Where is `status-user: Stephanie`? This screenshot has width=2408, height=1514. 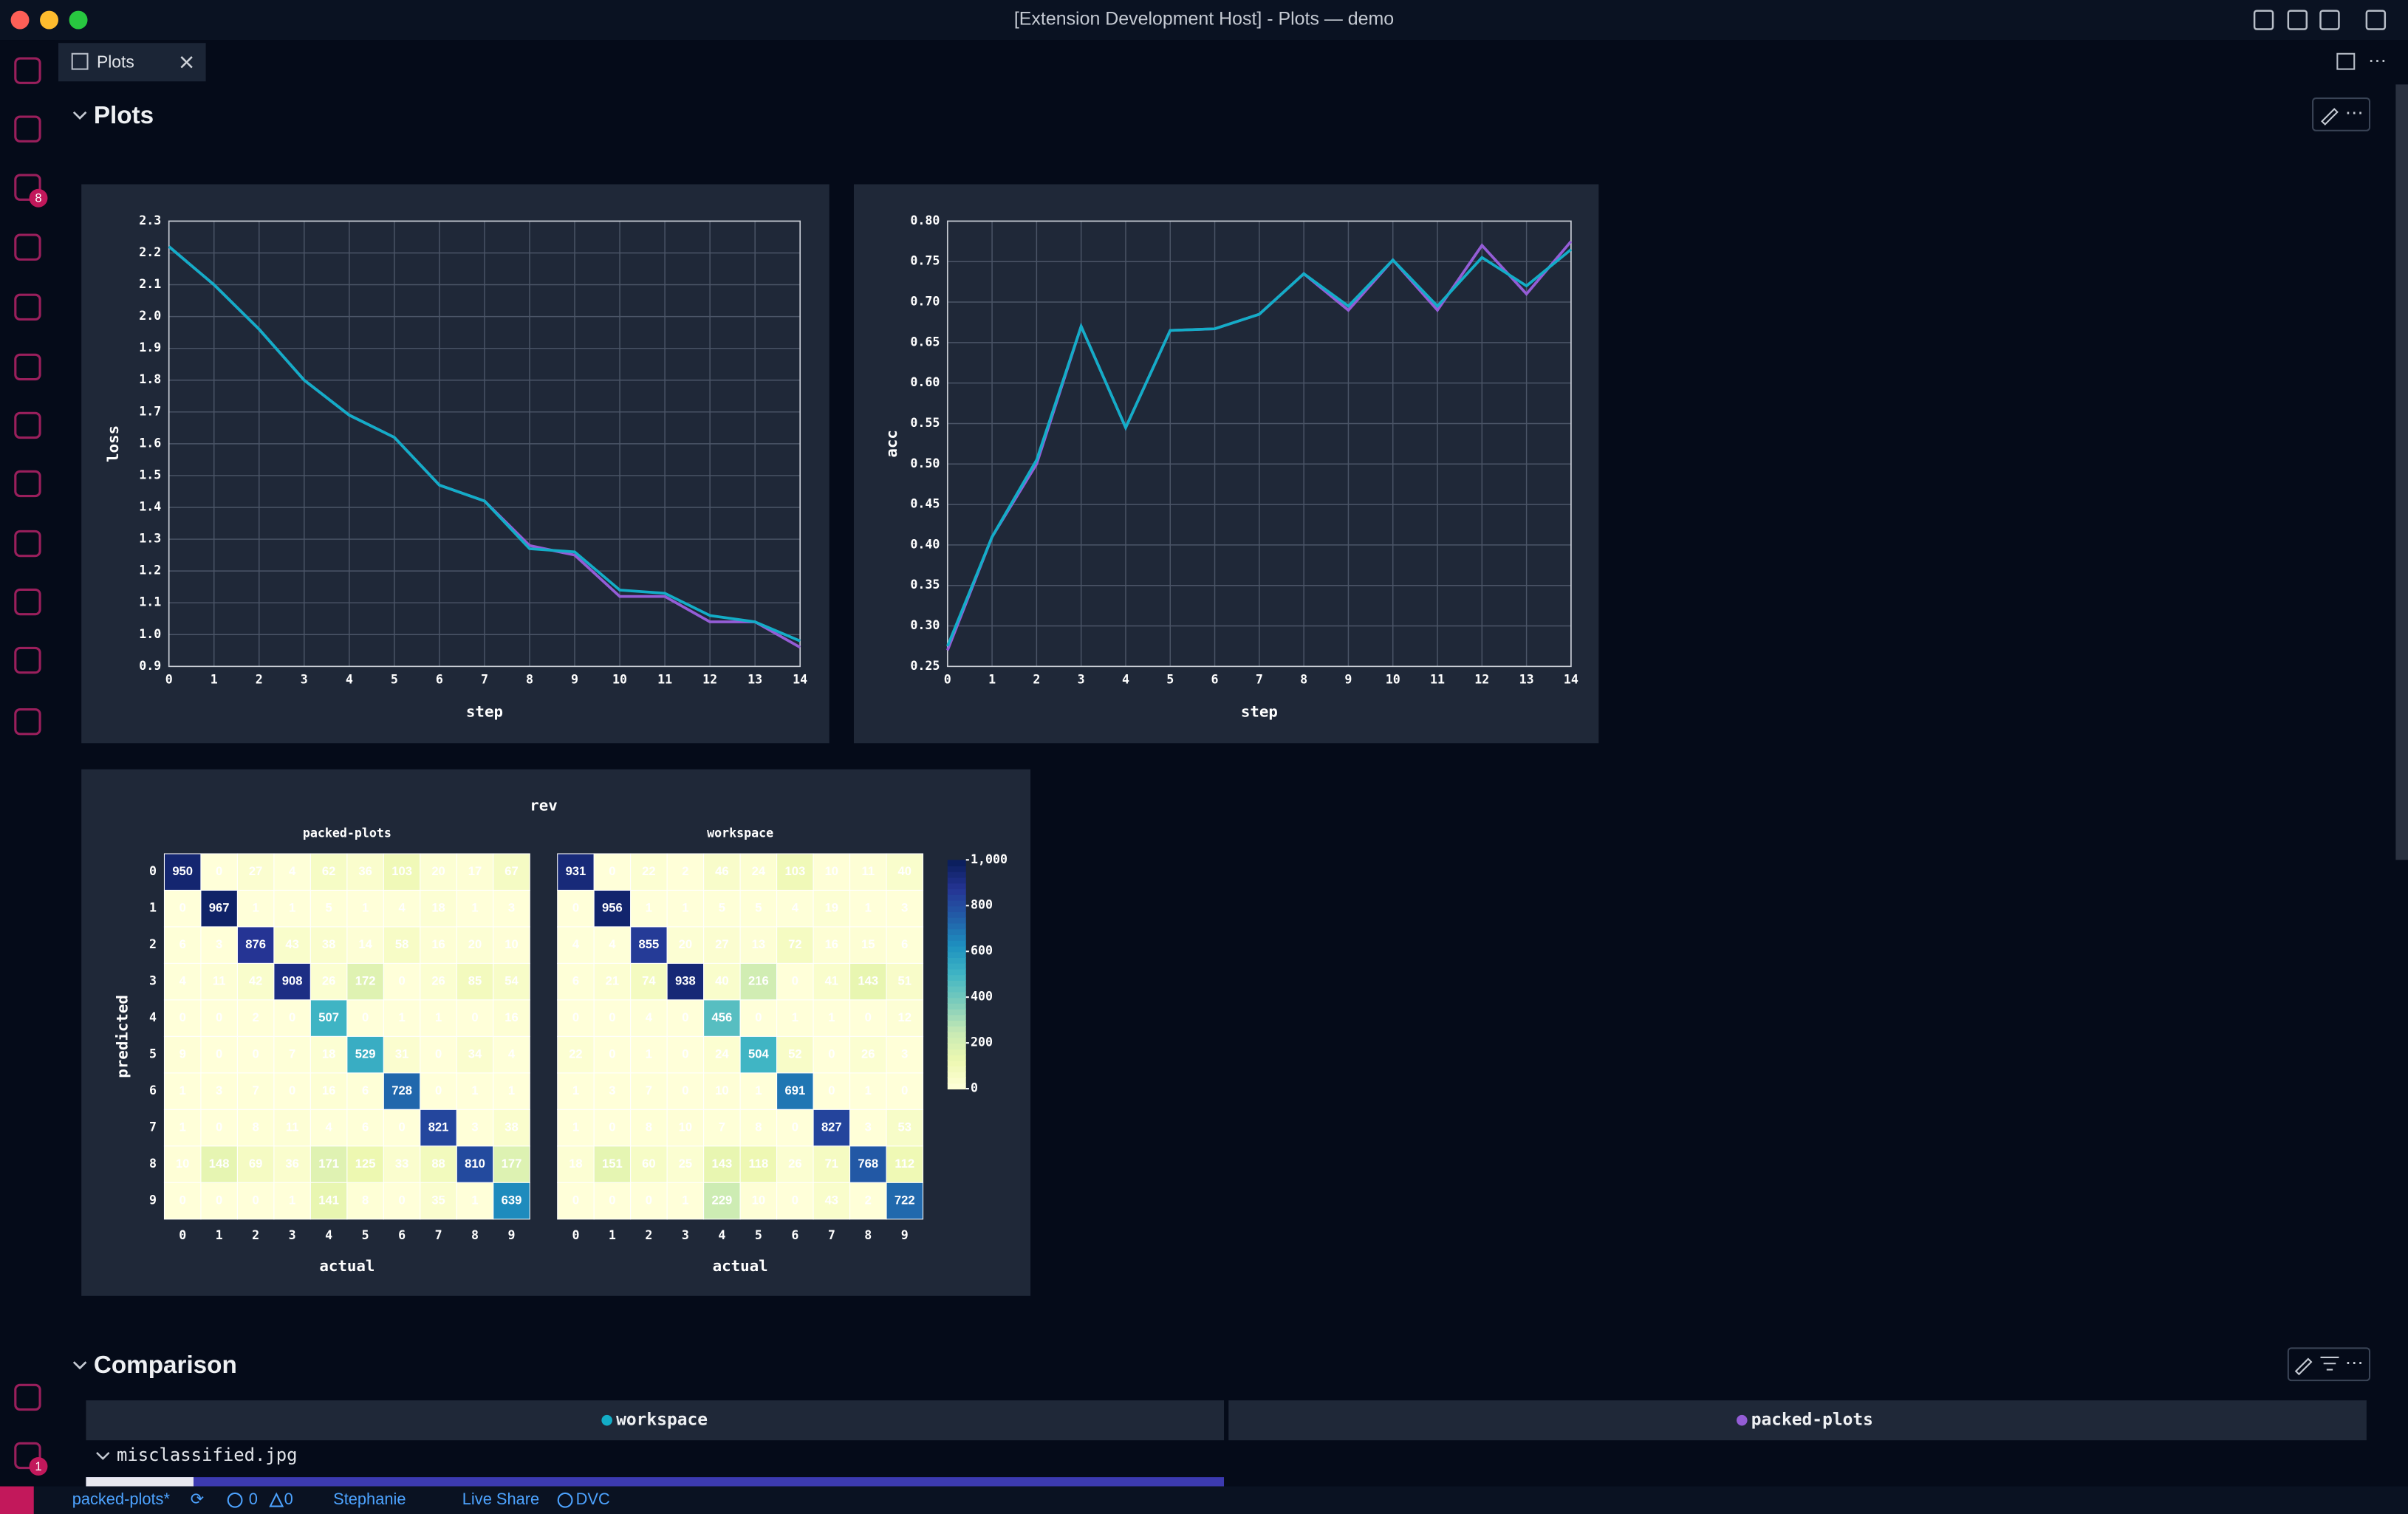 status-user: Stephanie is located at coordinates (369, 1499).